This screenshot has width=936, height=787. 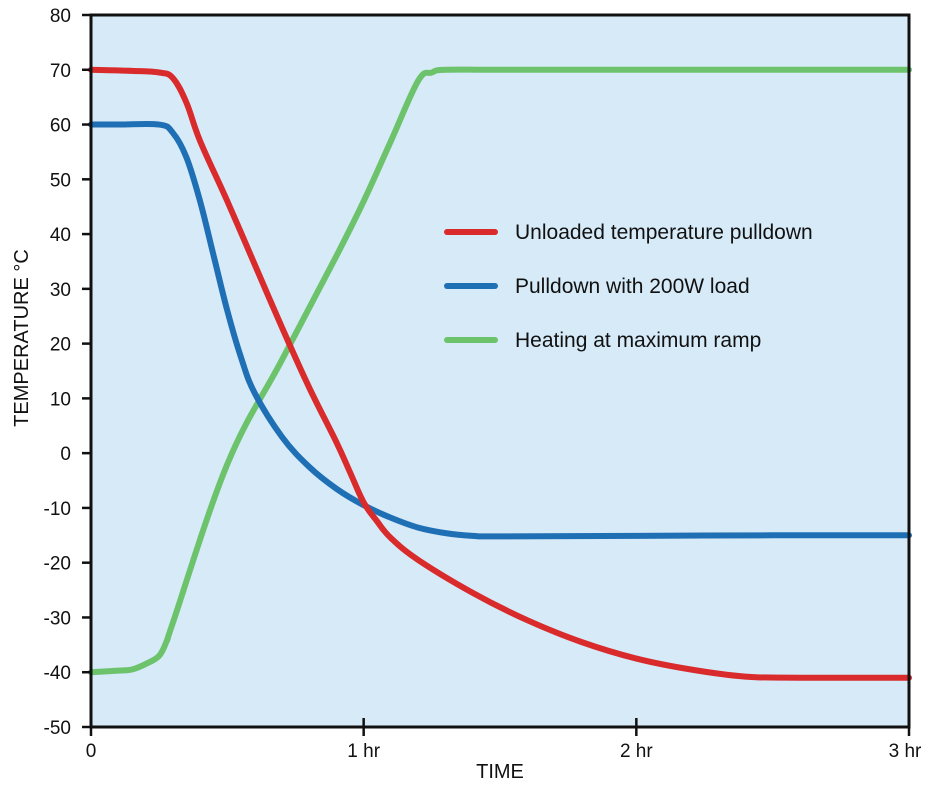 I want to click on y-tick-label: 60, so click(x=60, y=126).